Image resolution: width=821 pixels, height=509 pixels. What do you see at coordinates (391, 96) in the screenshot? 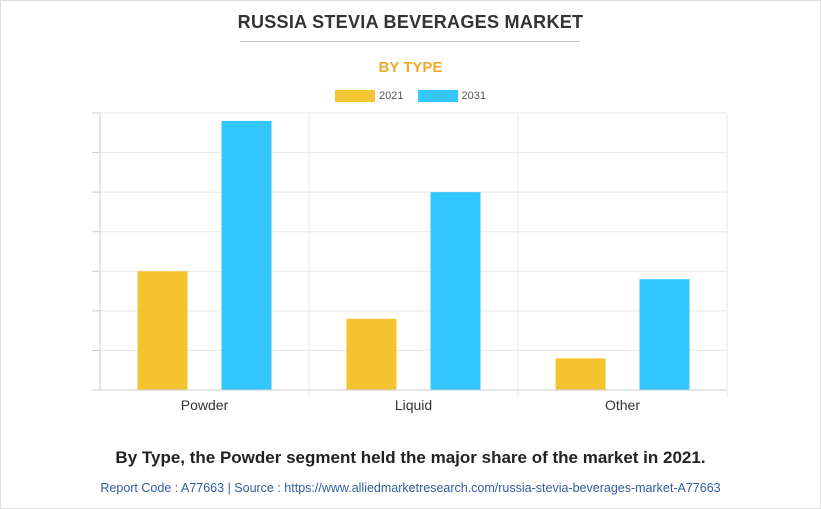
I see `legend-label-2021: 2021` at bounding box center [391, 96].